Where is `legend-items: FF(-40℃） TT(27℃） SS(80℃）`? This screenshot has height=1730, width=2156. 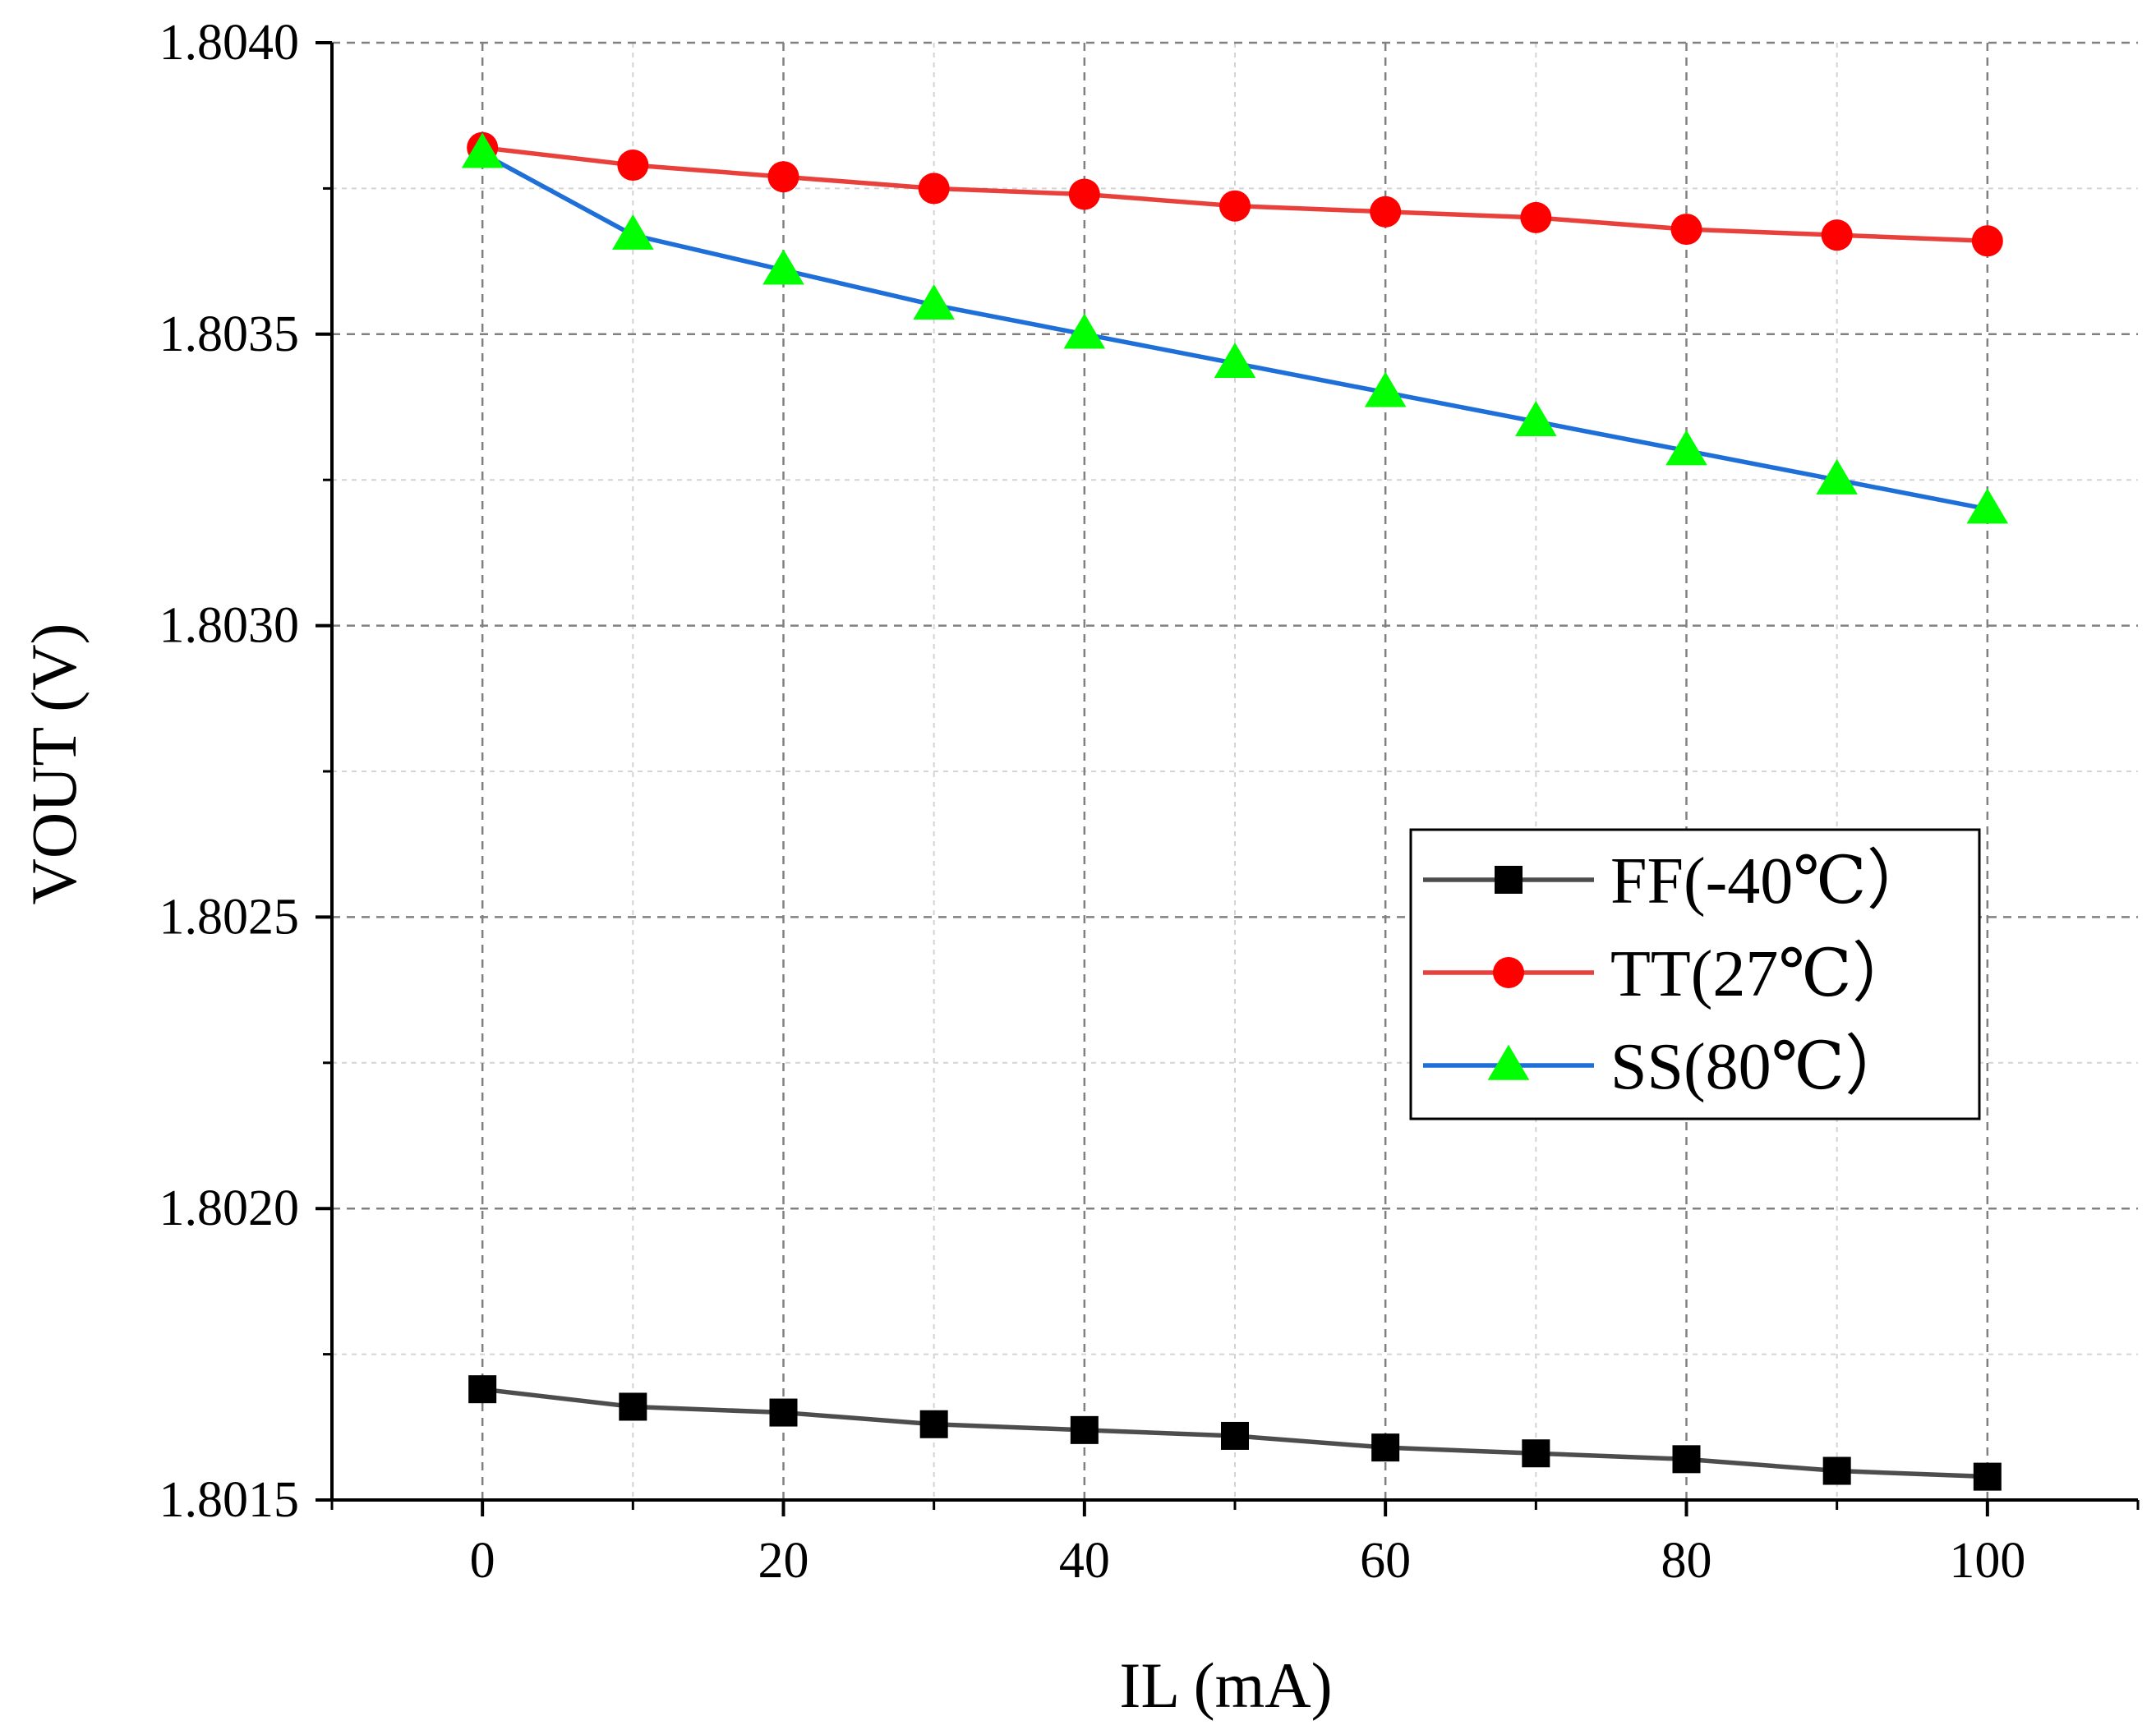
legend-items: FF(-40℃） TT(27℃） SS(80℃） is located at coordinates (1678, 974).